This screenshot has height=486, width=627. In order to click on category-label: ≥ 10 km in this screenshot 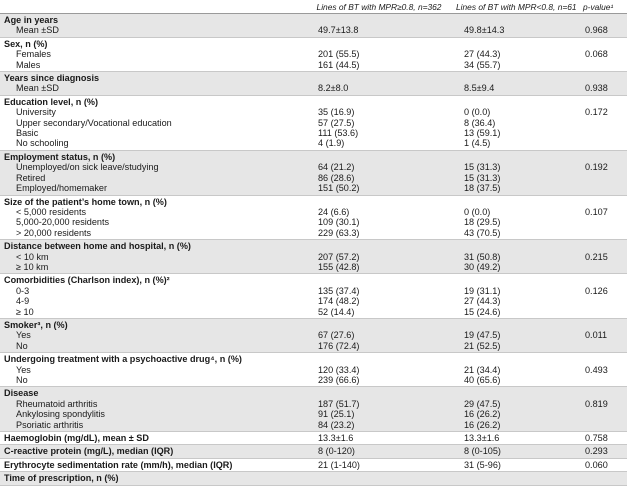, I will do `click(32, 266)`.